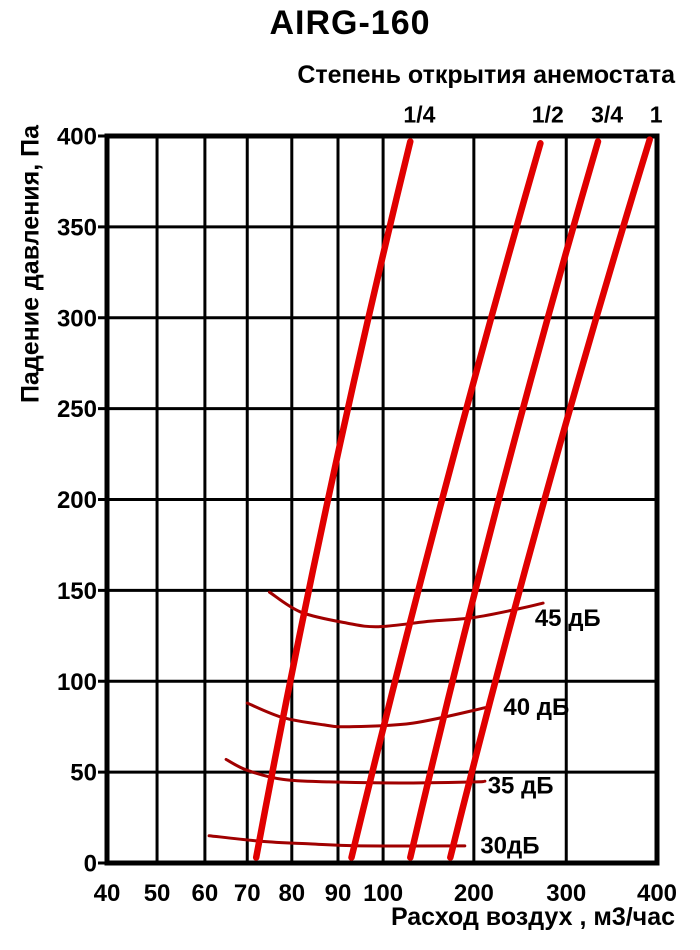 This screenshot has width=700, height=950. I want to click on x-tick-label: 200, so click(474, 893).